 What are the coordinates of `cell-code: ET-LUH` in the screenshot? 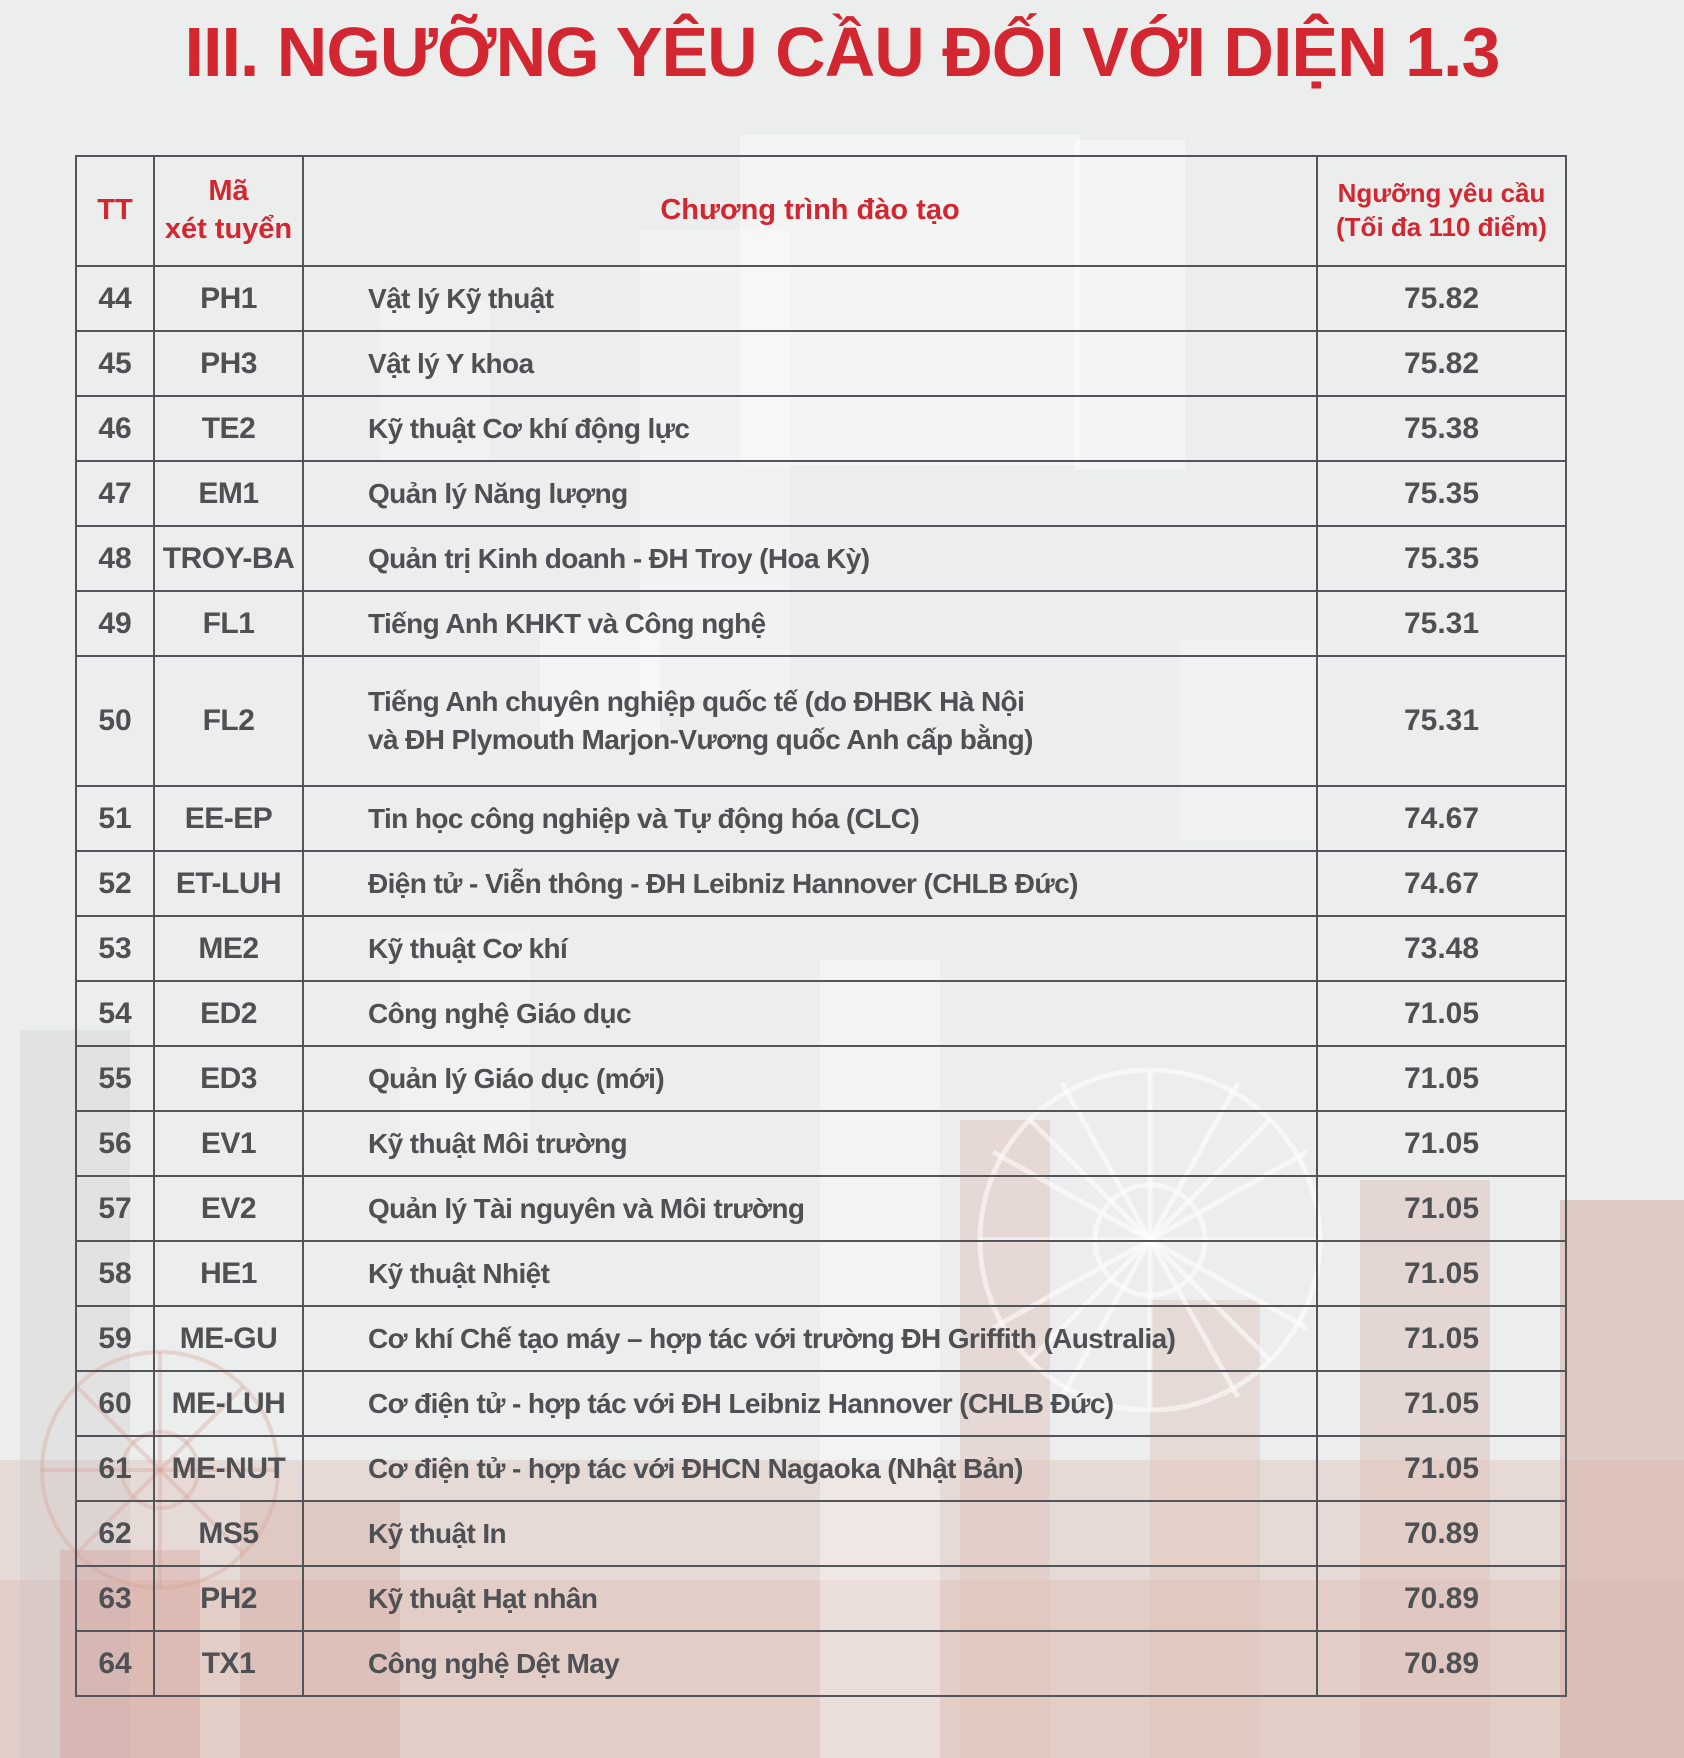 It's located at (228, 883).